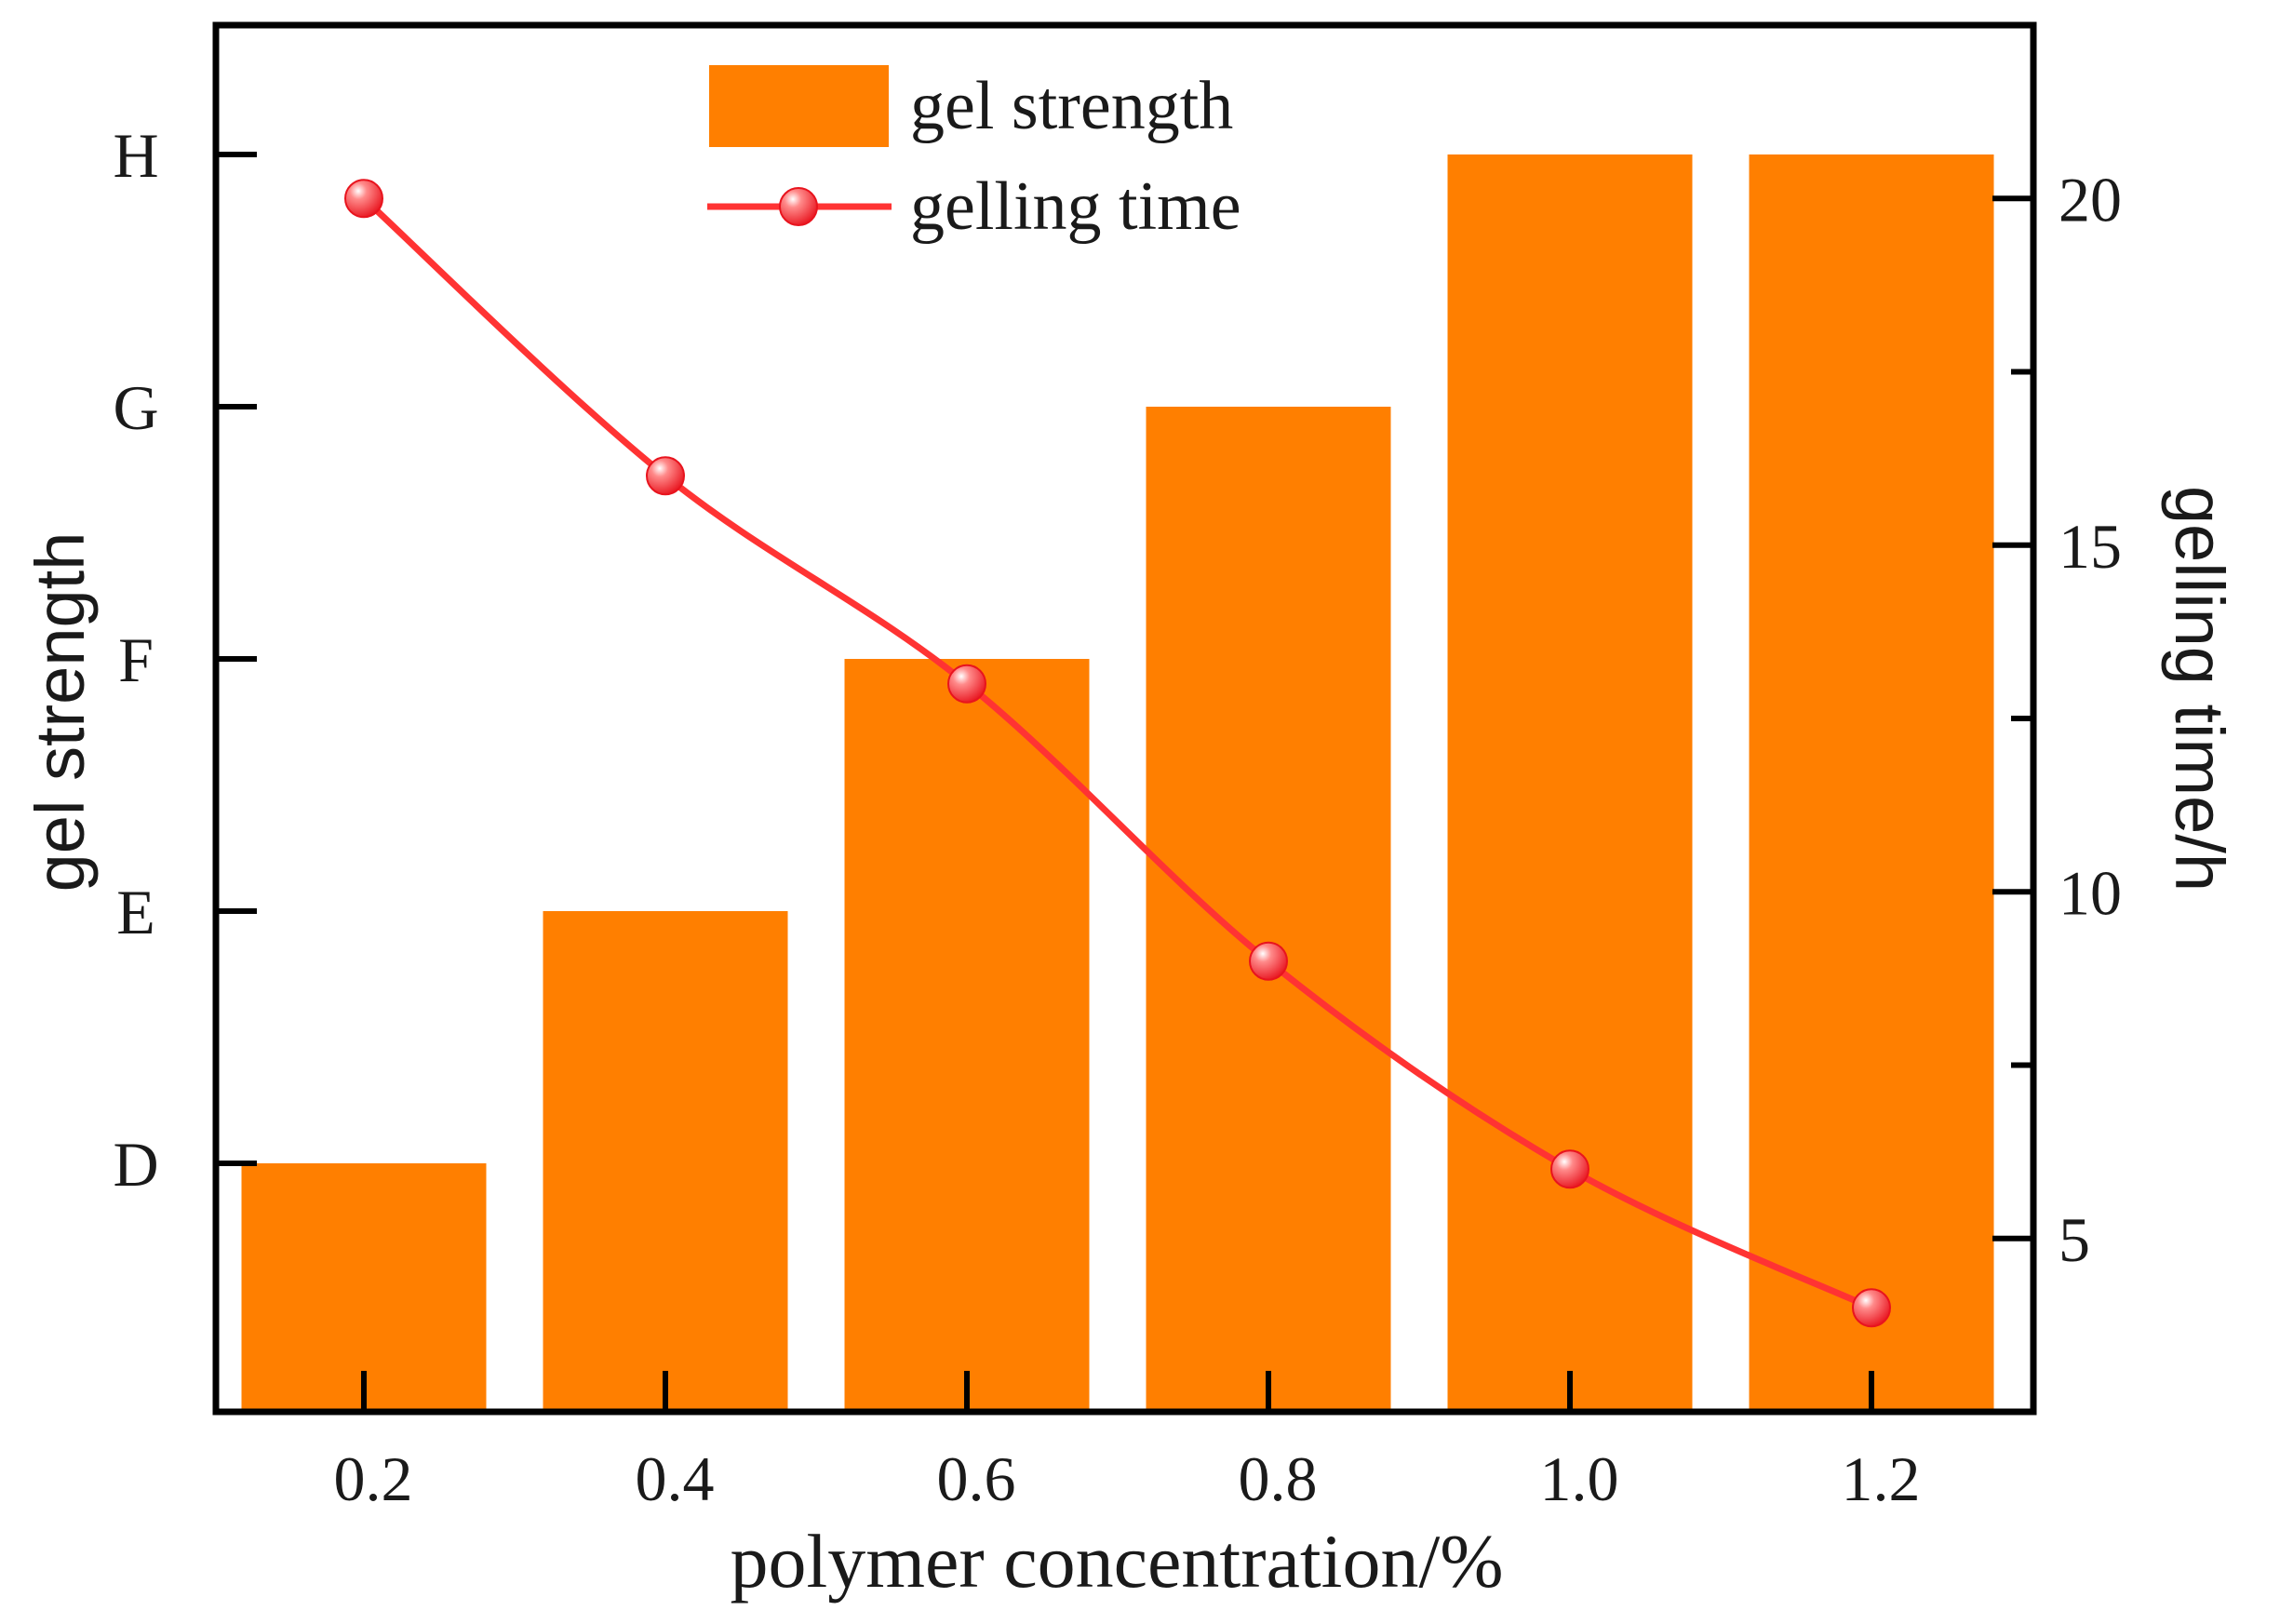 The width and height of the screenshot is (2280, 1624). What do you see at coordinates (798, 207) in the screenshot?
I see `legend-marker-gelling-time` at bounding box center [798, 207].